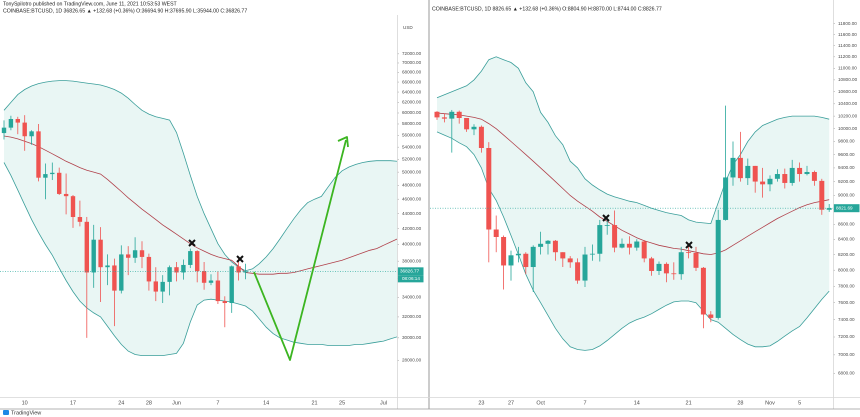 The image size is (860, 417). Describe the element at coordinates (412, 198) in the screenshot. I see `y-tick-label: 46000.00` at that location.